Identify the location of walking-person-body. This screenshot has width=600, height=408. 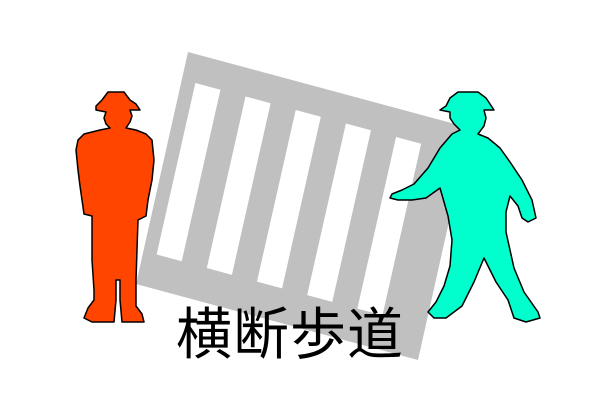
(465, 207).